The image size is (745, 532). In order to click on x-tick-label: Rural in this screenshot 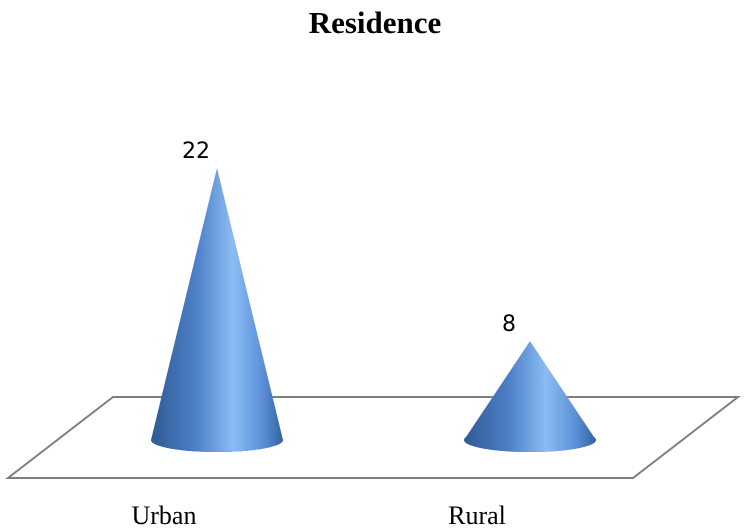, I will do `click(477, 515)`.